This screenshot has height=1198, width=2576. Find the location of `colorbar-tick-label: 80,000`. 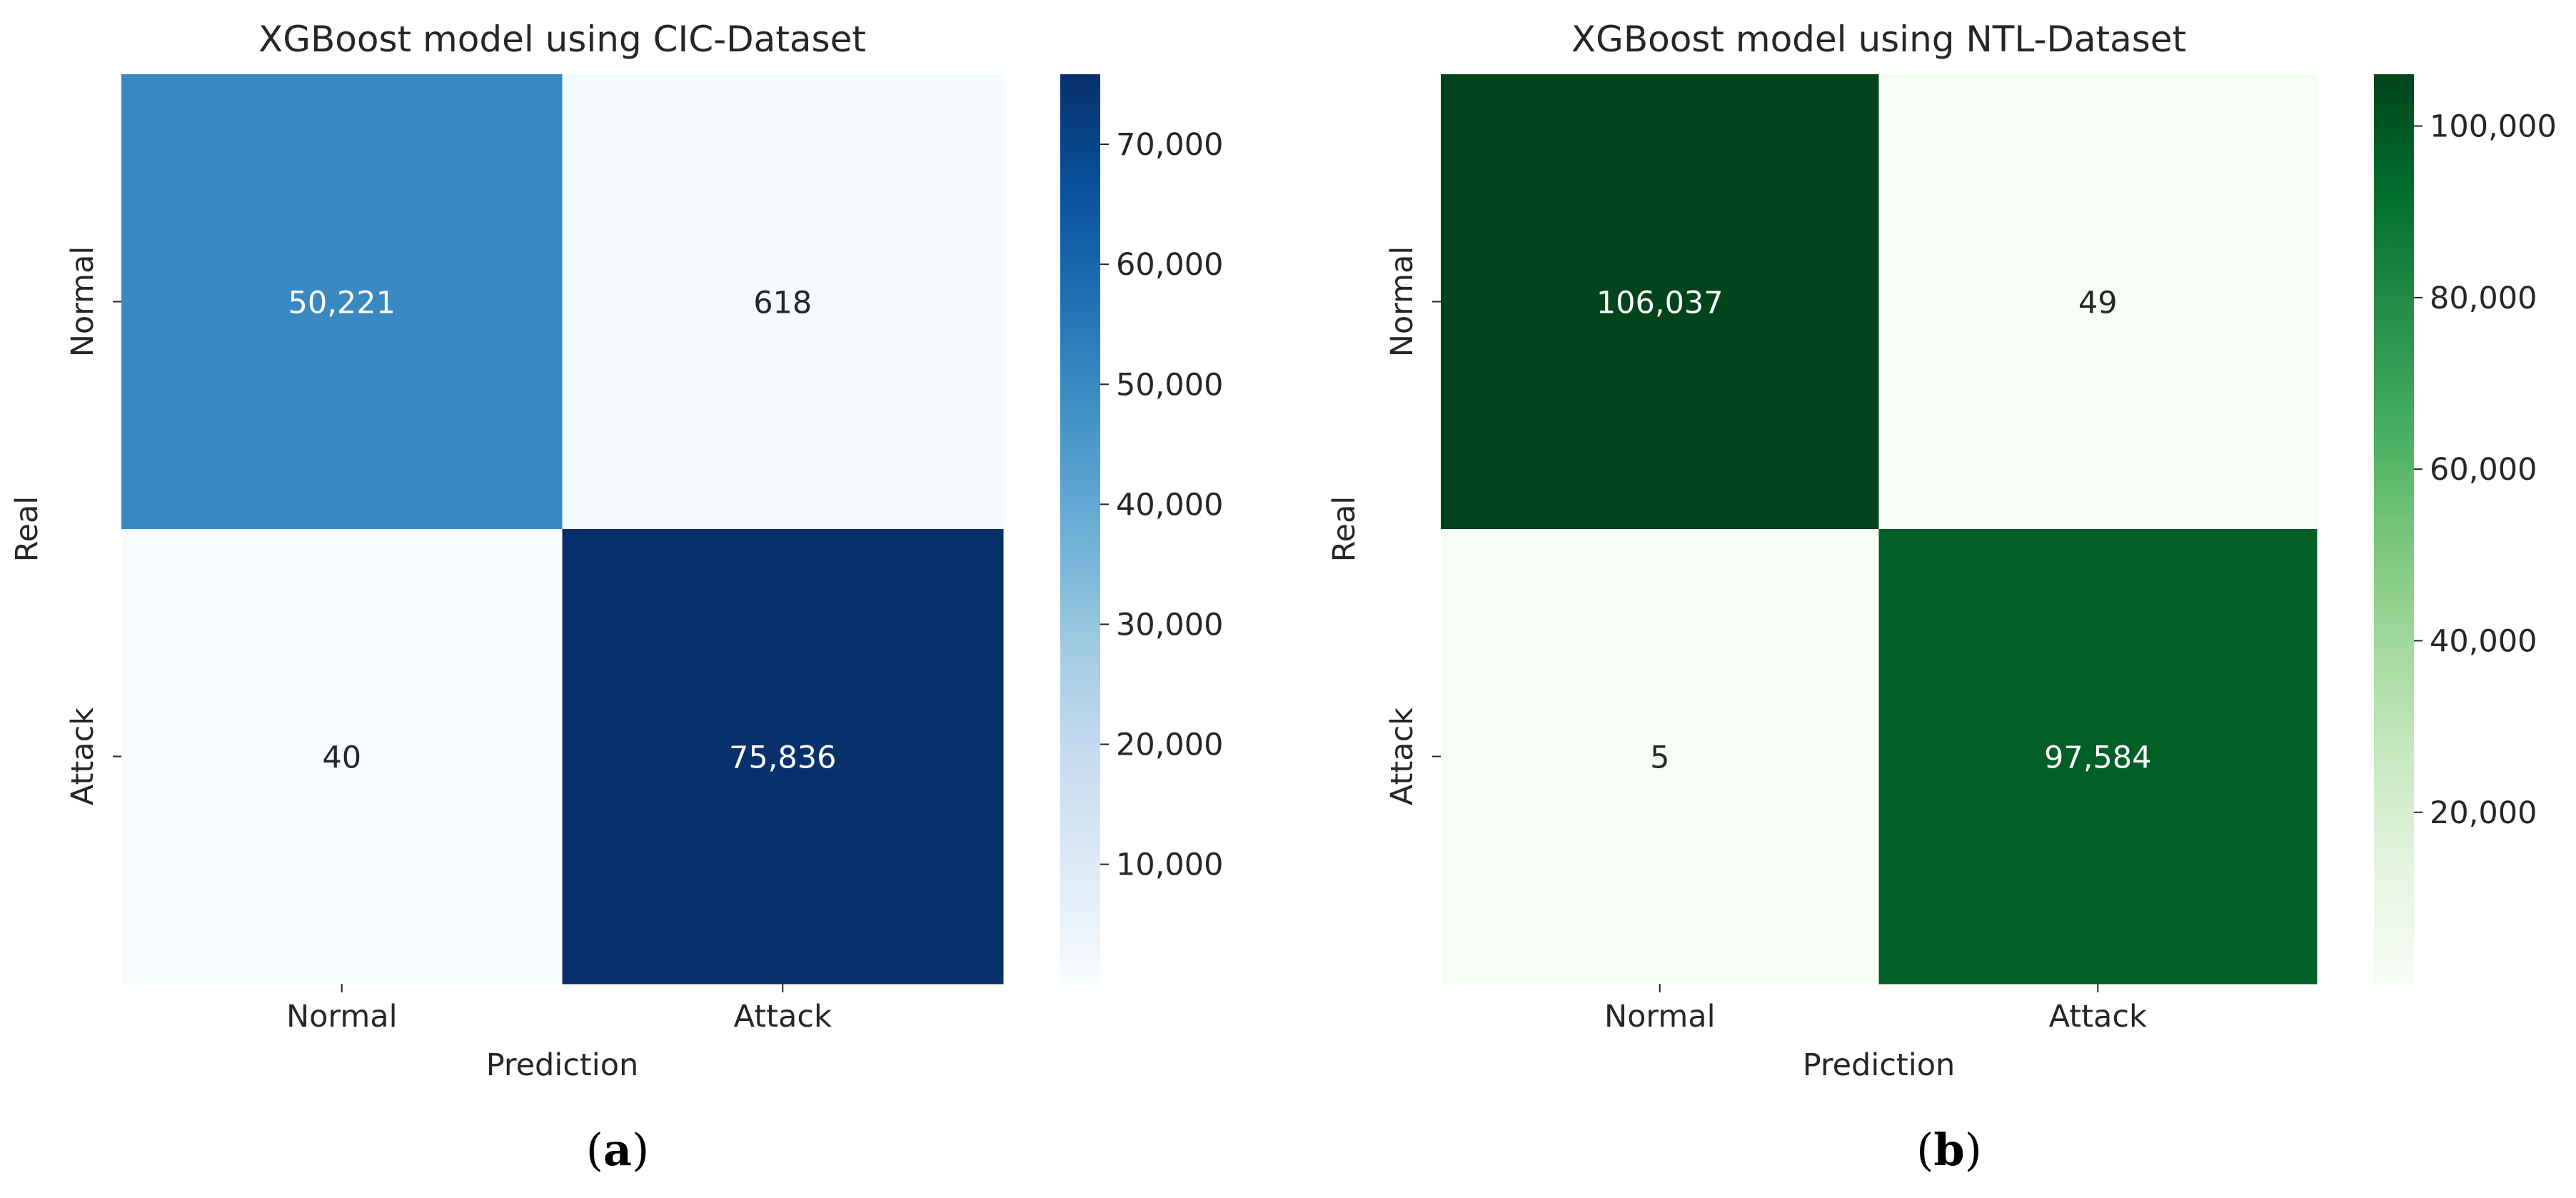

colorbar-tick-label: 80,000 is located at coordinates (2483, 298).